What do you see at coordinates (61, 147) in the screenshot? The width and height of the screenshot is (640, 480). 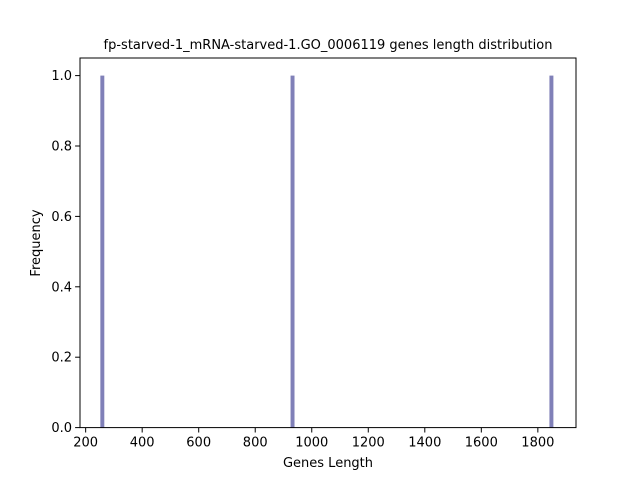 I see `y-tick-label: 0.8` at bounding box center [61, 147].